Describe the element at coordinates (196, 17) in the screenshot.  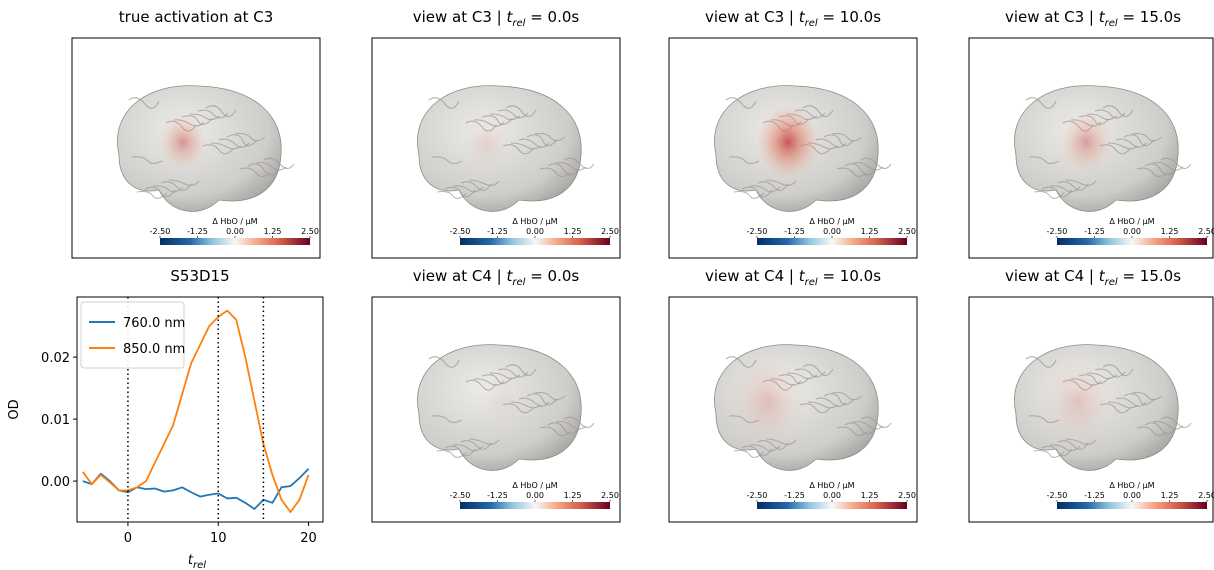
I see `panel-title: true activation at C3` at that location.